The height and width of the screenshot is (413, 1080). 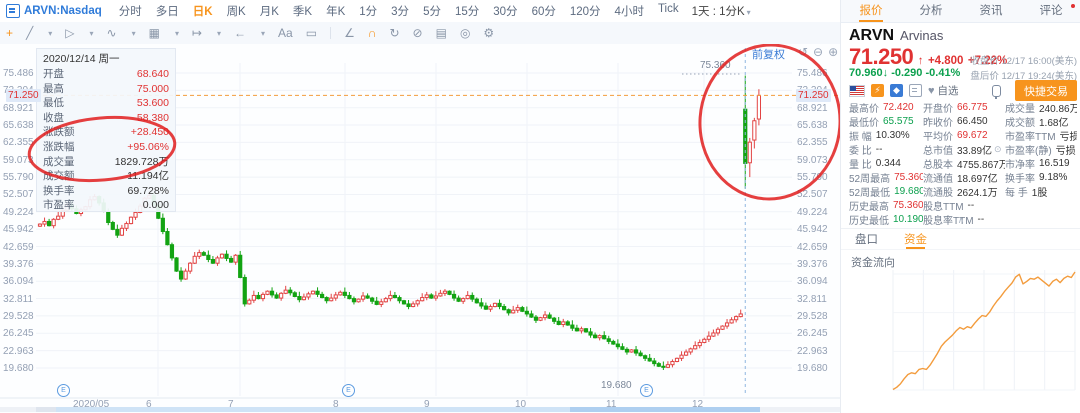 What do you see at coordinates (420, 409) in the screenshot?
I see `chart-range-scrollbar` at bounding box center [420, 409].